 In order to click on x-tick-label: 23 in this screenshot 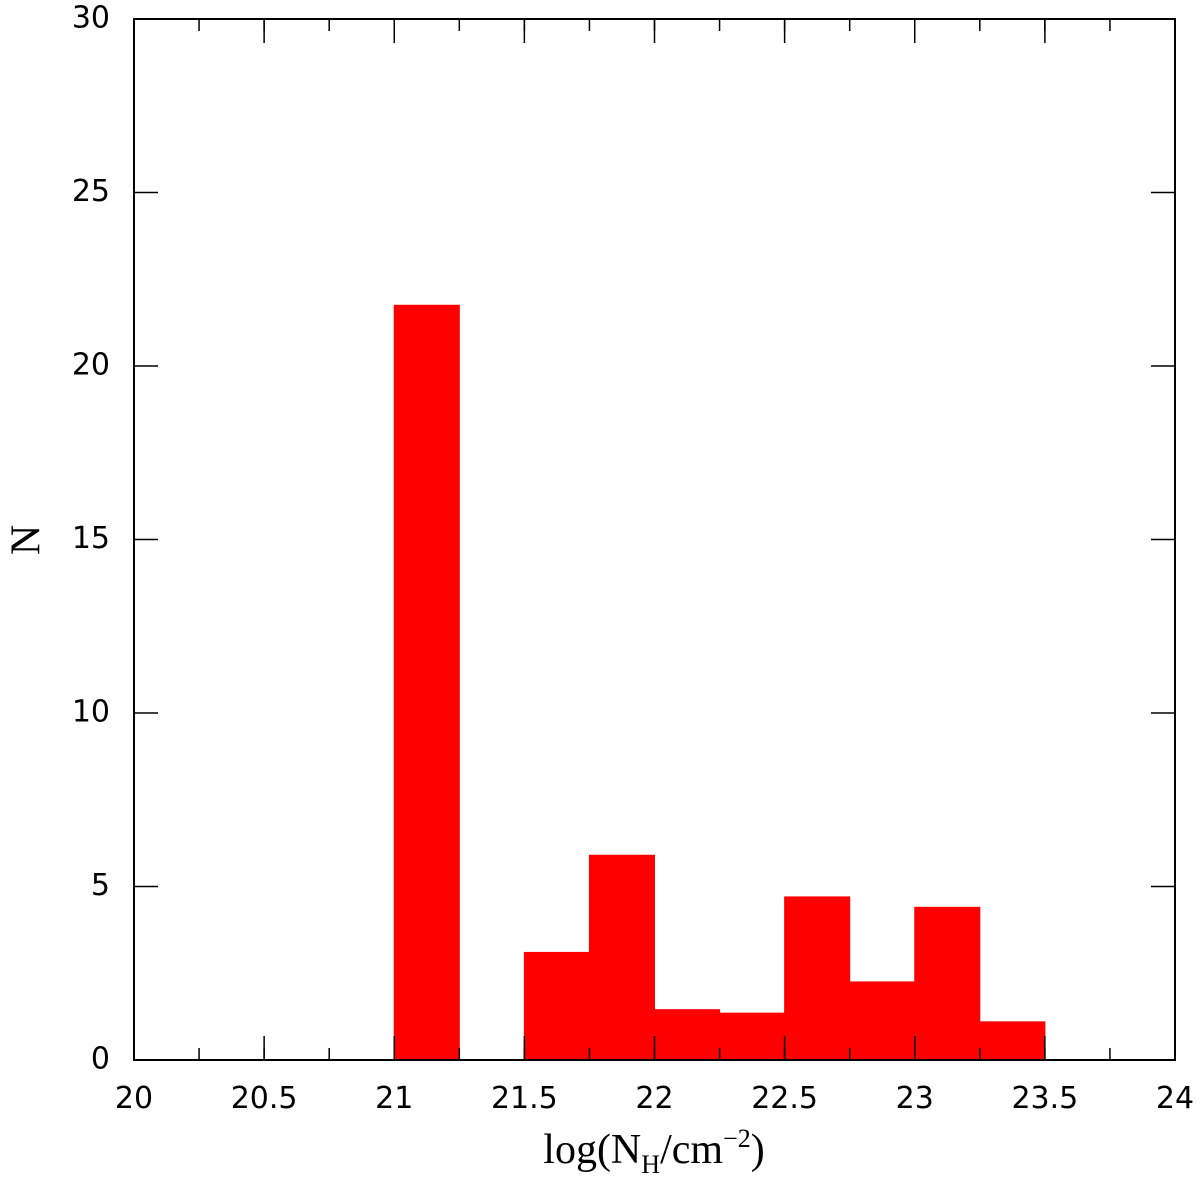, I will do `click(915, 1098)`.